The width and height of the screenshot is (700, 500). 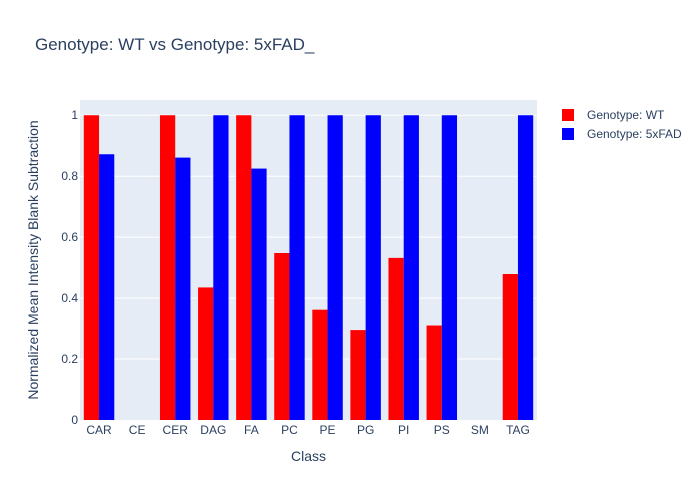 I want to click on x-tick-label: FA, so click(x=251, y=430).